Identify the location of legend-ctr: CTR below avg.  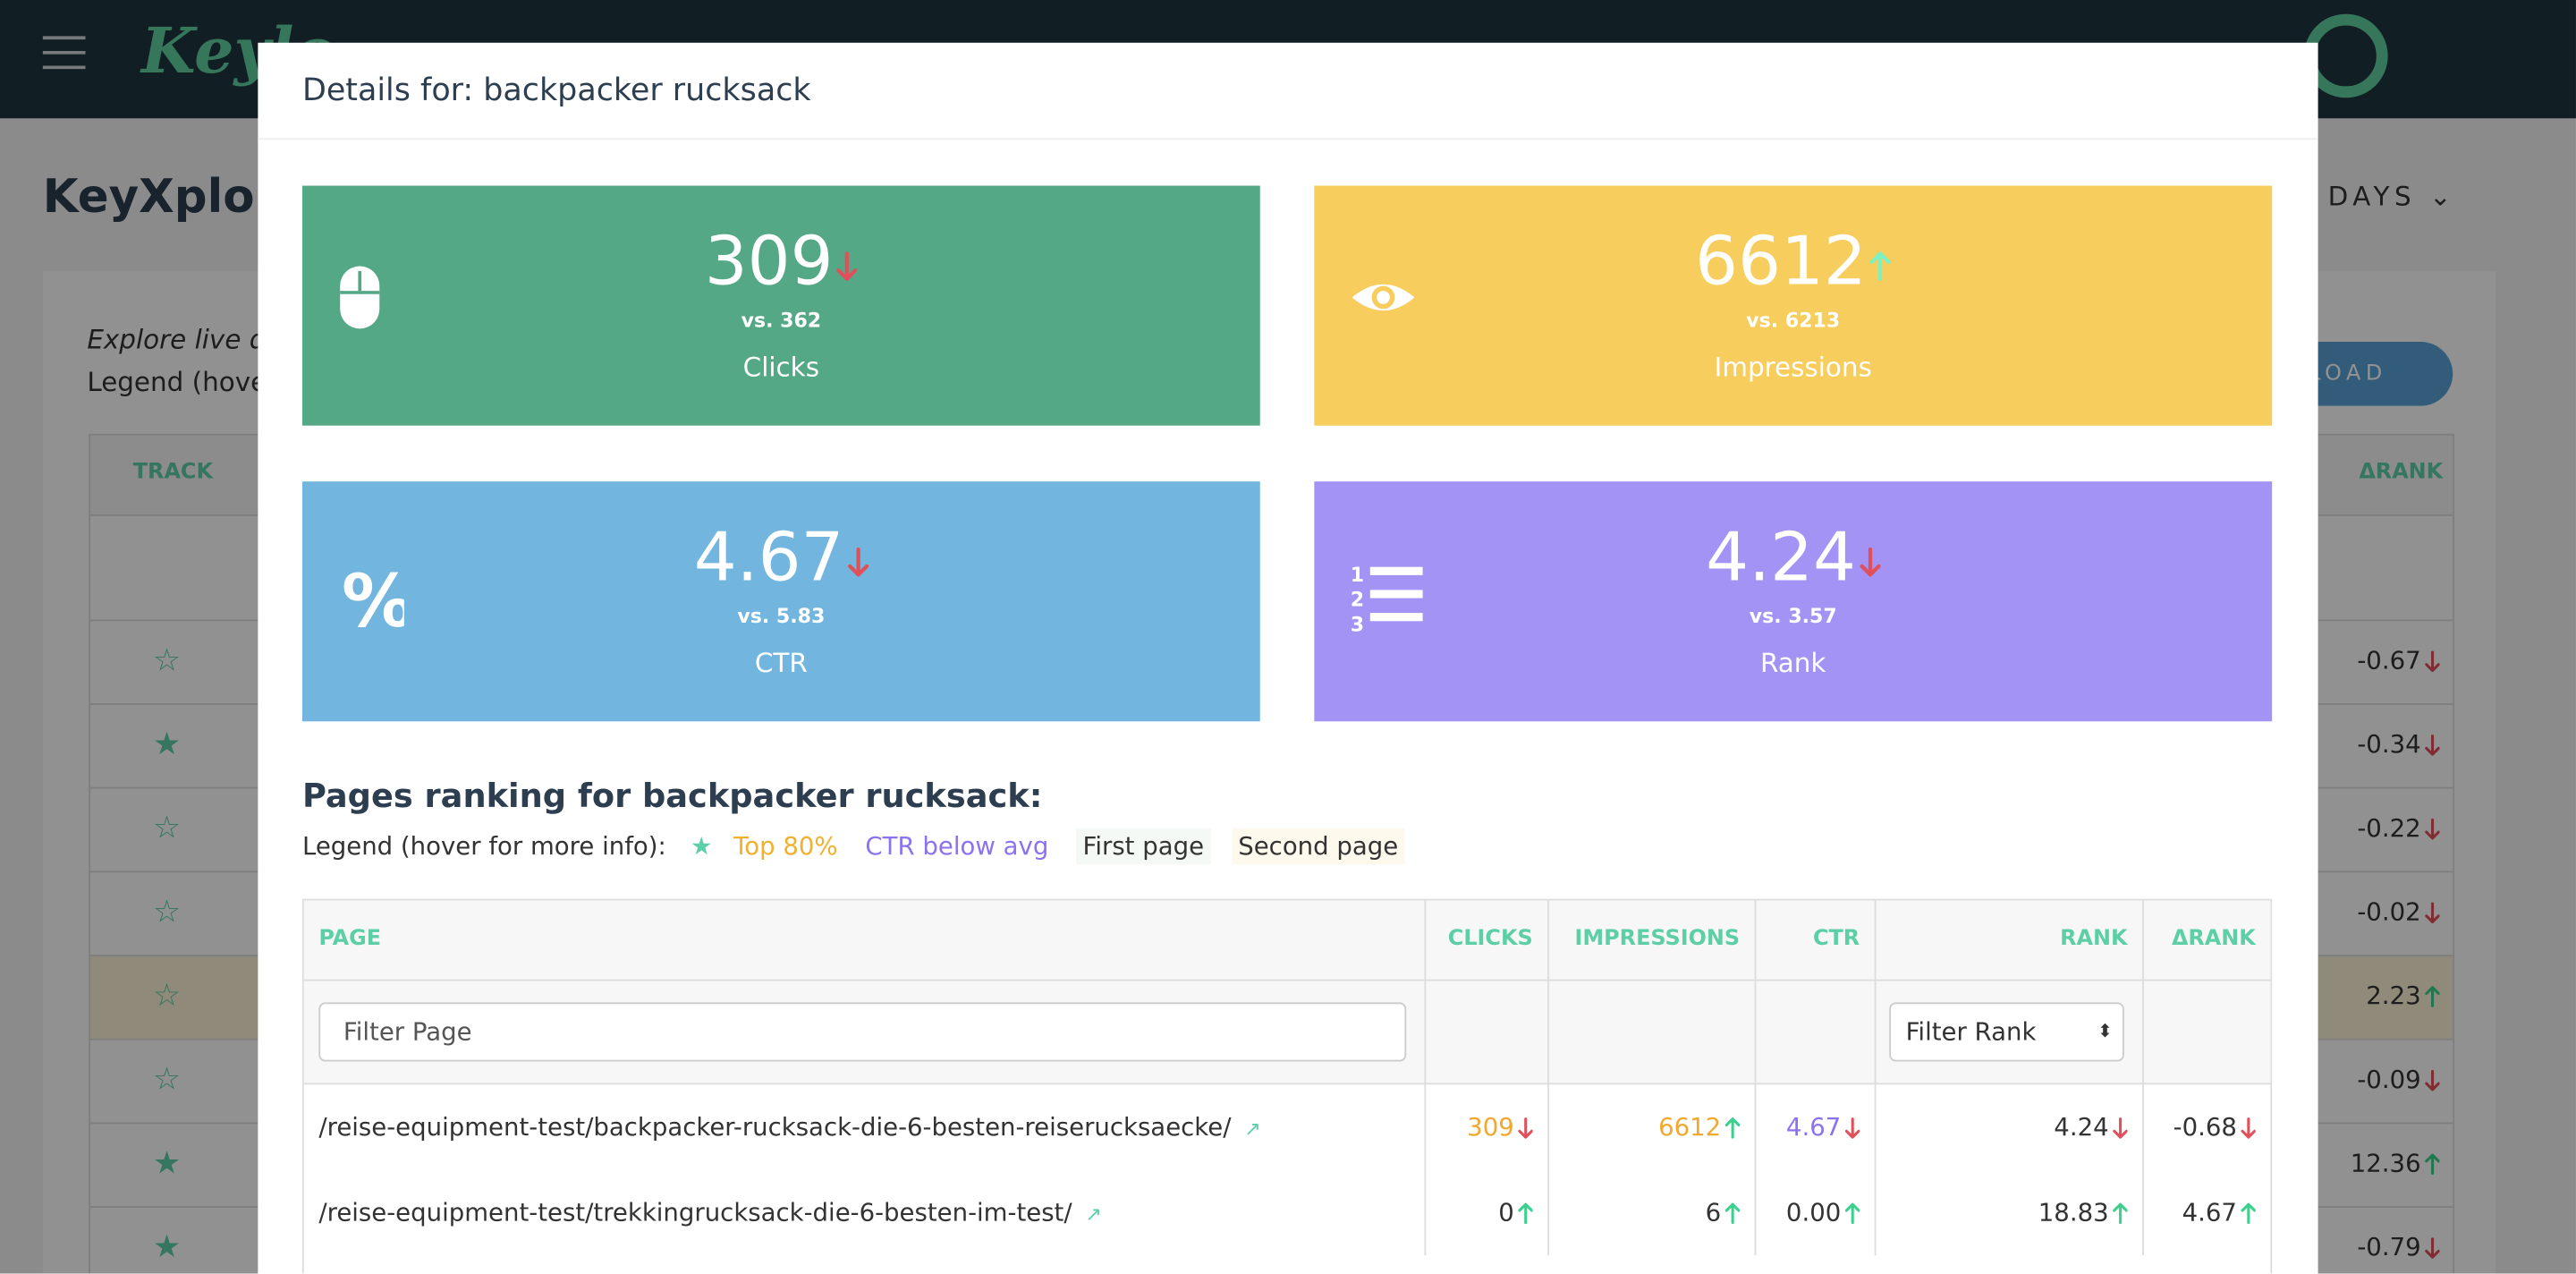
(957, 846).